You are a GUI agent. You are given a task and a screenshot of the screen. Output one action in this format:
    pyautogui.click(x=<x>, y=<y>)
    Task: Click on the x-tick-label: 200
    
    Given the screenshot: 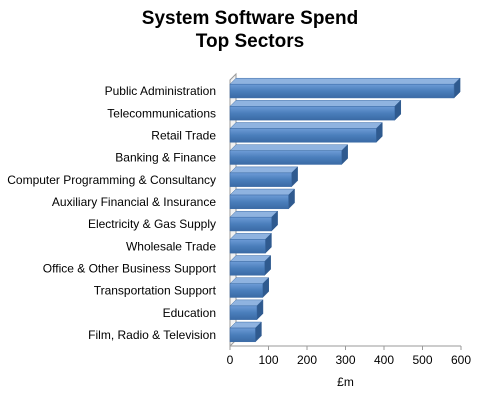 What is the action you would take?
    pyautogui.click(x=307, y=360)
    